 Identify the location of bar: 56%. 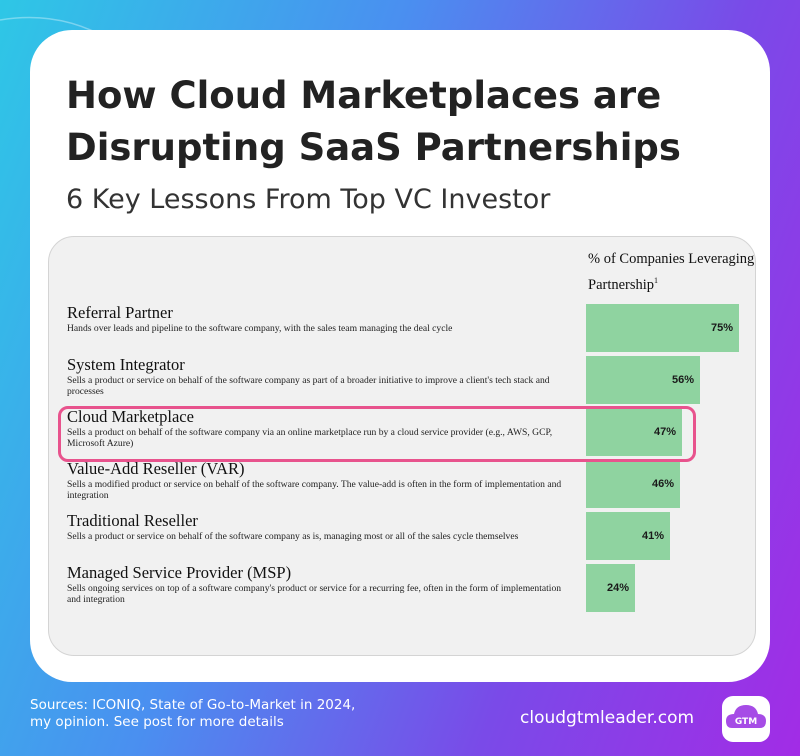
(643, 380).